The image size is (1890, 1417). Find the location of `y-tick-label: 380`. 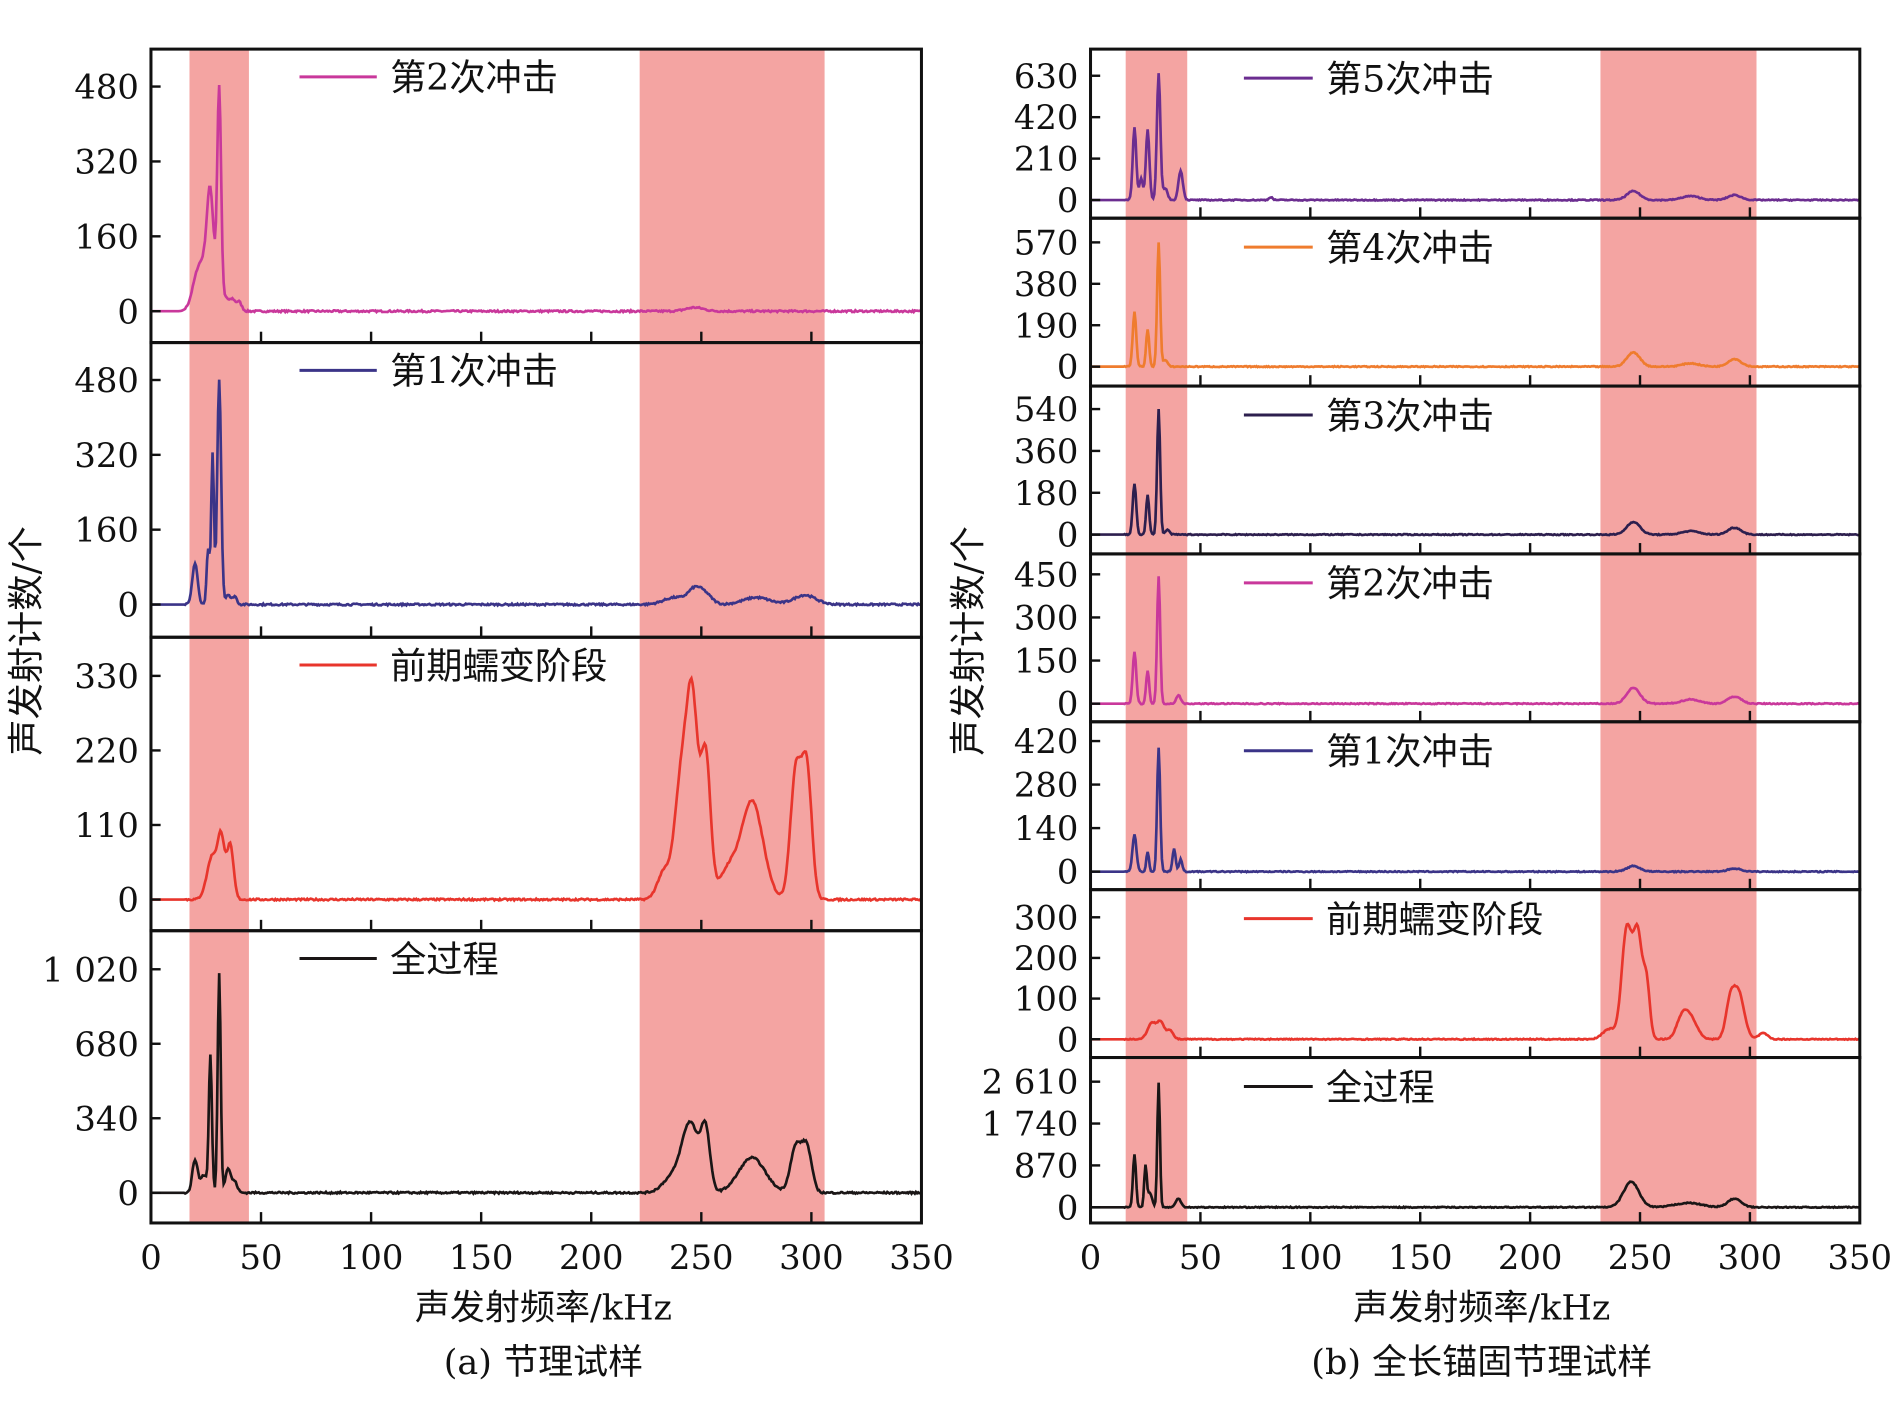

y-tick-label: 380 is located at coordinates (1046, 284).